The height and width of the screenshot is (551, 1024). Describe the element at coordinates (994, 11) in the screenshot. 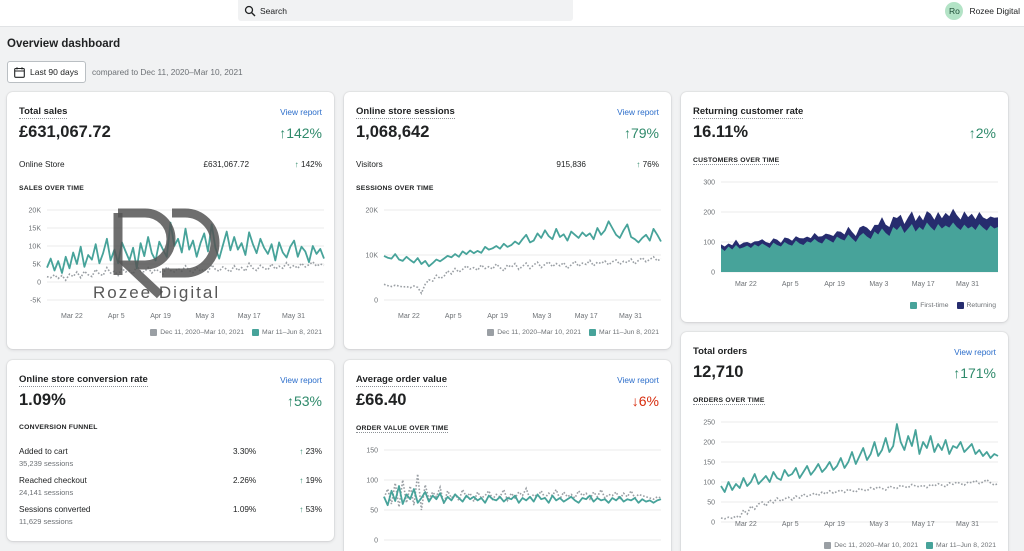

I see `store-name: Rozee Digital` at that location.